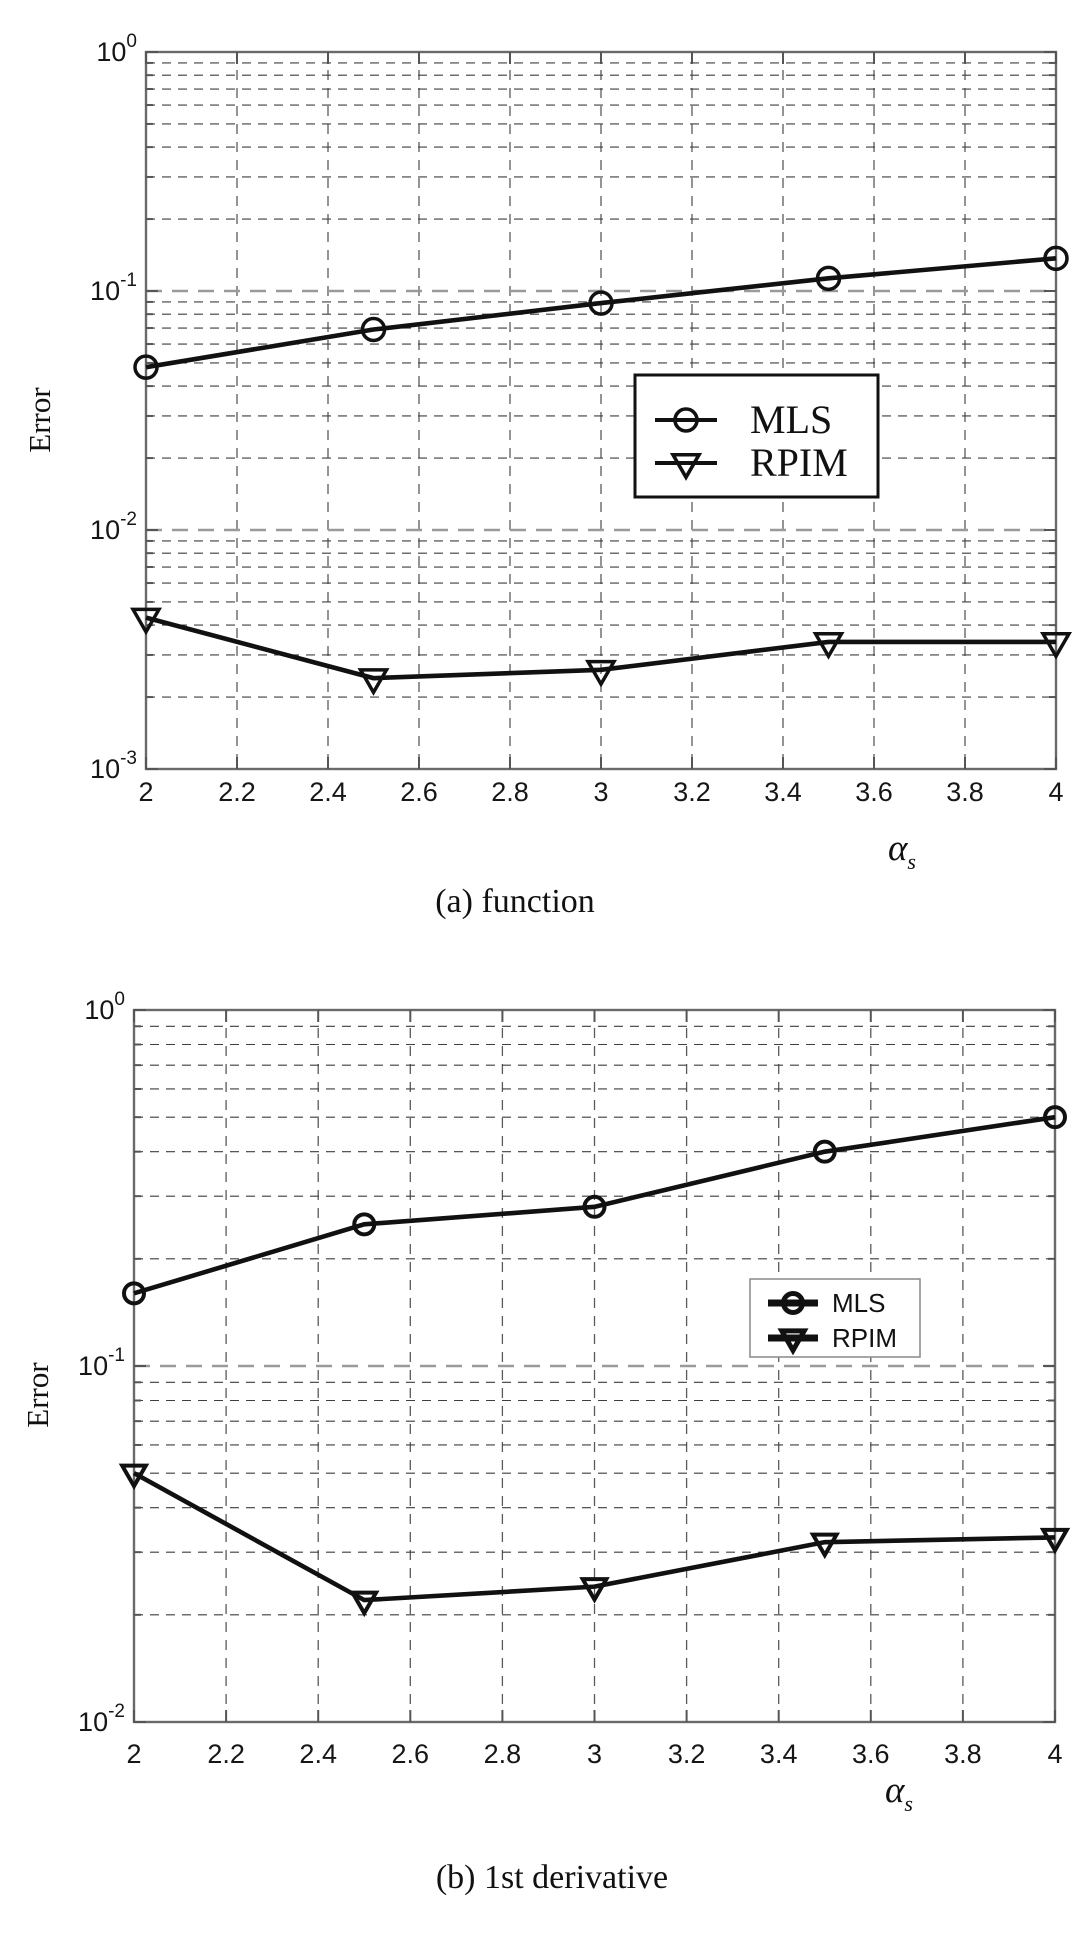 The image size is (1073, 1933). I want to click on chart-b-y-axis-label: Error, so click(37, 1395).